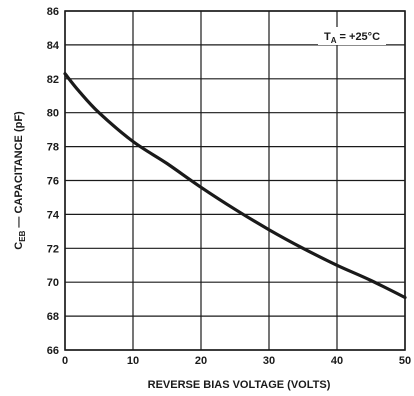  I want to click on x-tick-label: 10, so click(133, 361).